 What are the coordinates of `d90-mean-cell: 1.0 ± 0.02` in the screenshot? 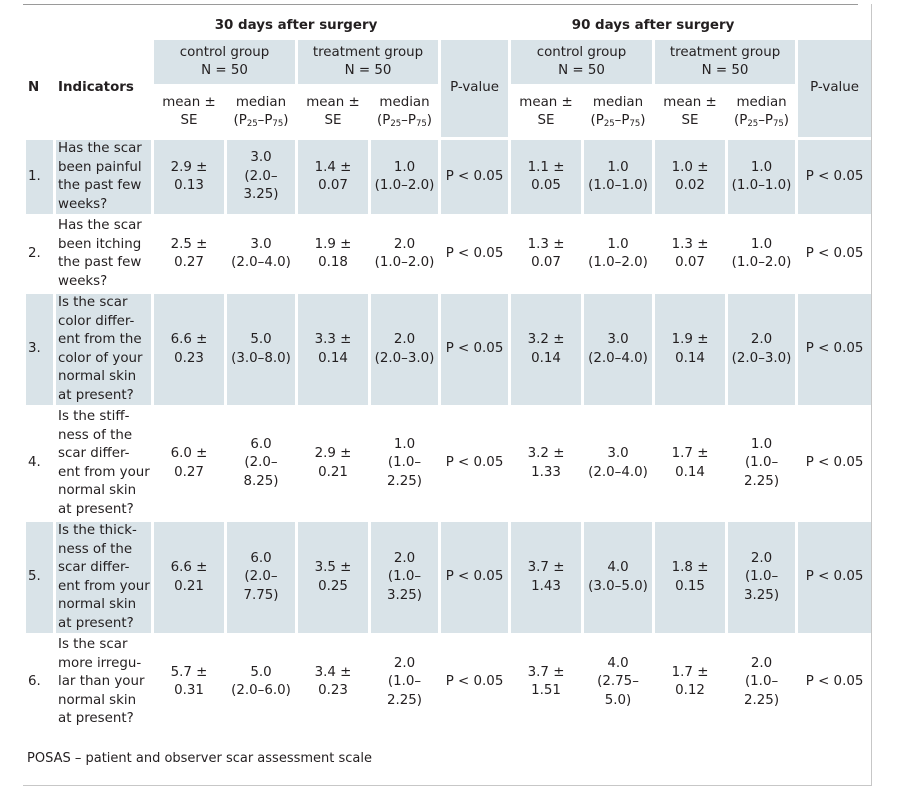 It's located at (690, 177).